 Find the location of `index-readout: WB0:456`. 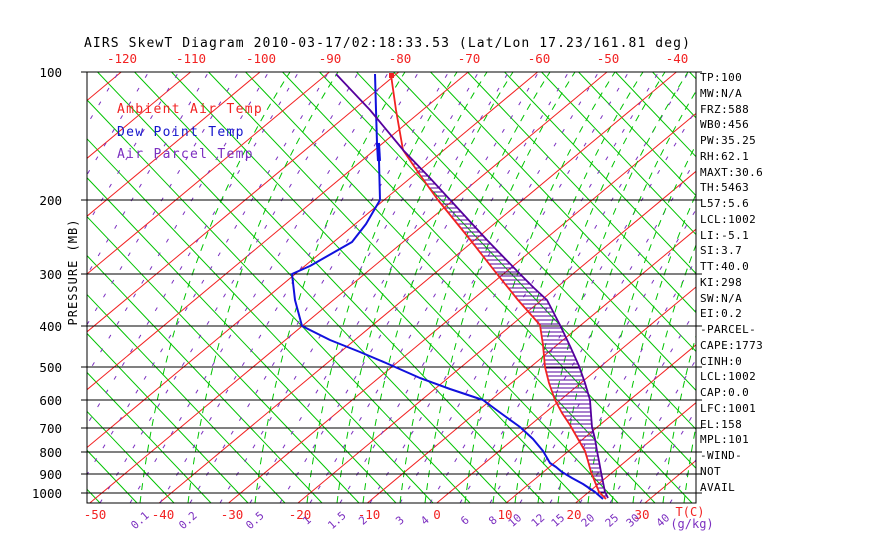

index-readout: WB0:456 is located at coordinates (725, 125).